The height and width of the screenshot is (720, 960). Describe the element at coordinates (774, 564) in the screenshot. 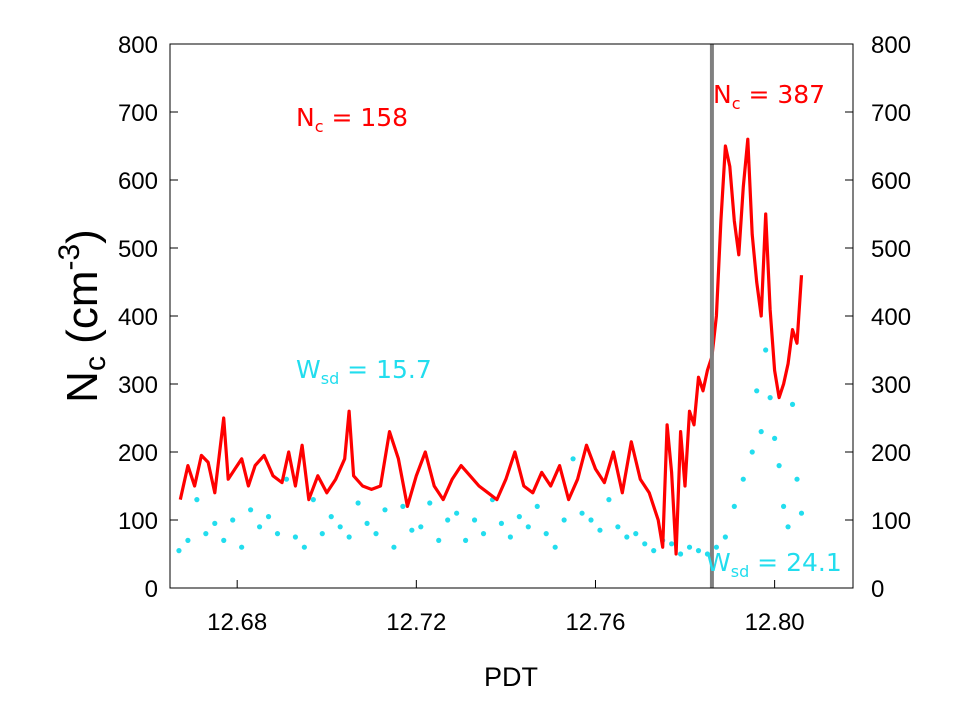

I see `annotation-wsd-right: Wsd = 24.1` at that location.